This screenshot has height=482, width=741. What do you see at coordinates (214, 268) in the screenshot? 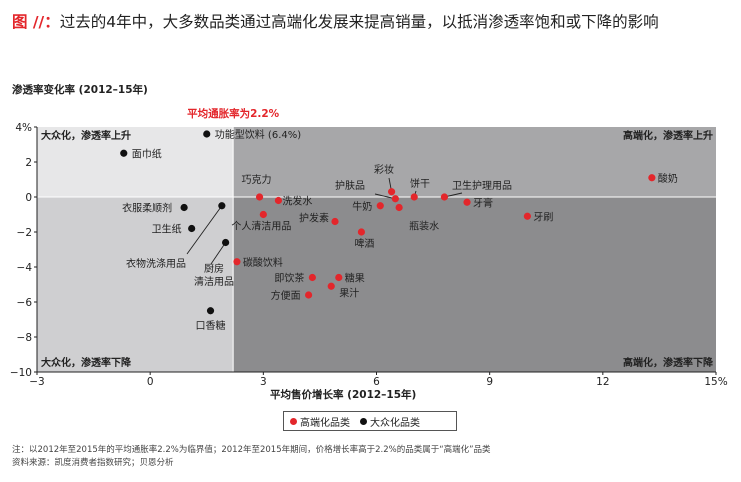
I see `point-label: 厨房` at bounding box center [214, 268].